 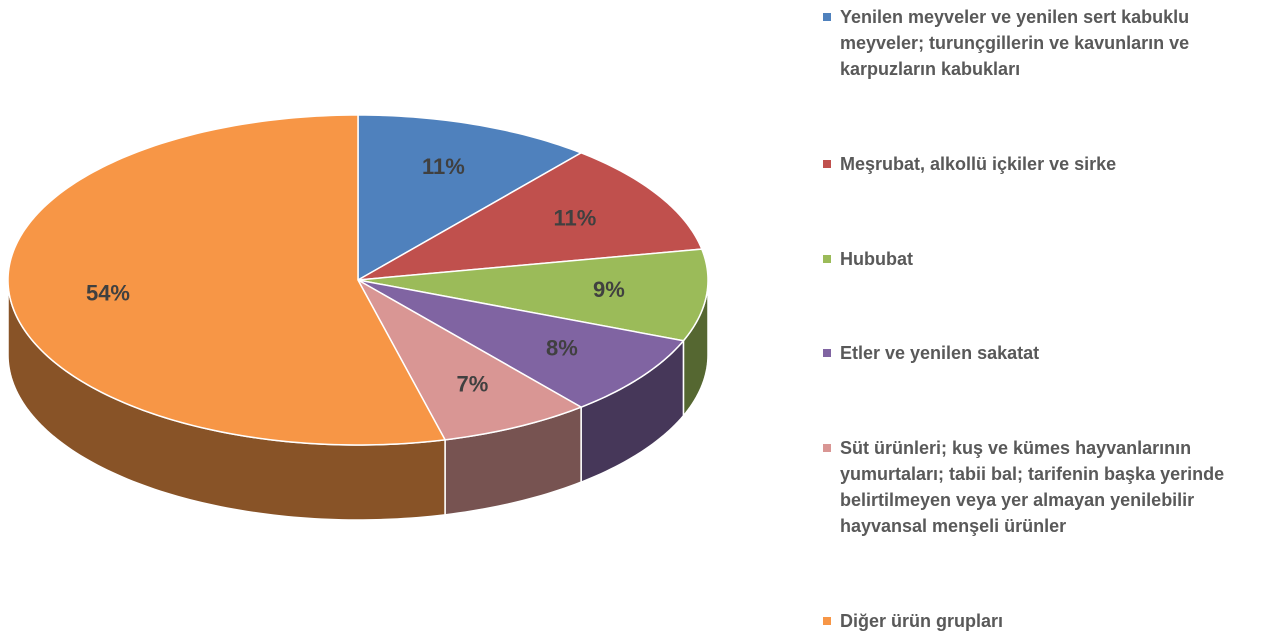 I want to click on legend-item: Meşrubat, alkollü içkiler ve sirke, so click(x=1040, y=164).